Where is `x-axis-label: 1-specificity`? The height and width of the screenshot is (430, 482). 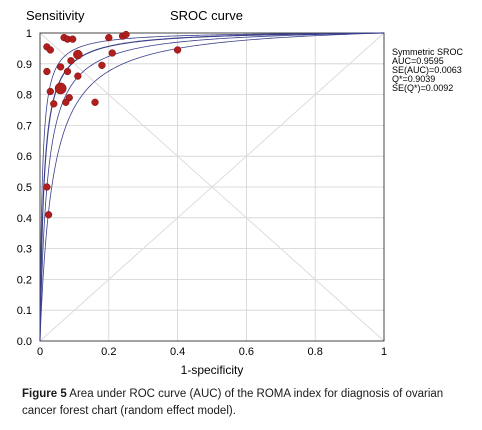
x-axis-label: 1-specificity is located at coordinates (212, 370).